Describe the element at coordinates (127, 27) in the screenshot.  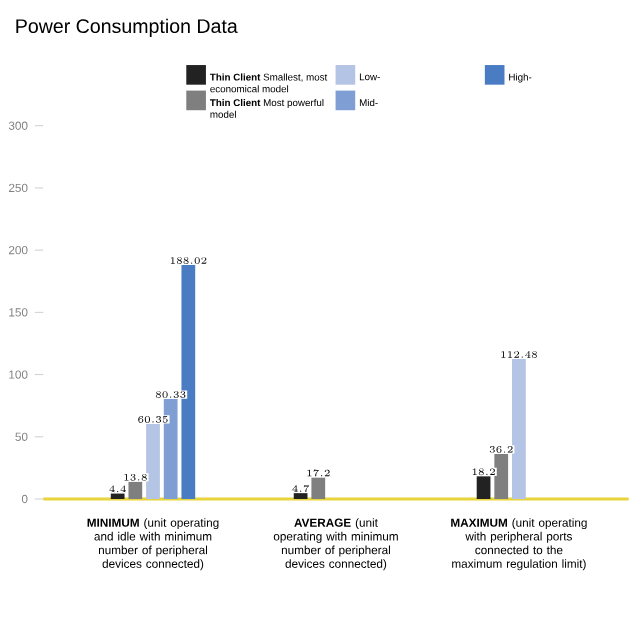
I see `chart-title: Power Consumption Data` at that location.